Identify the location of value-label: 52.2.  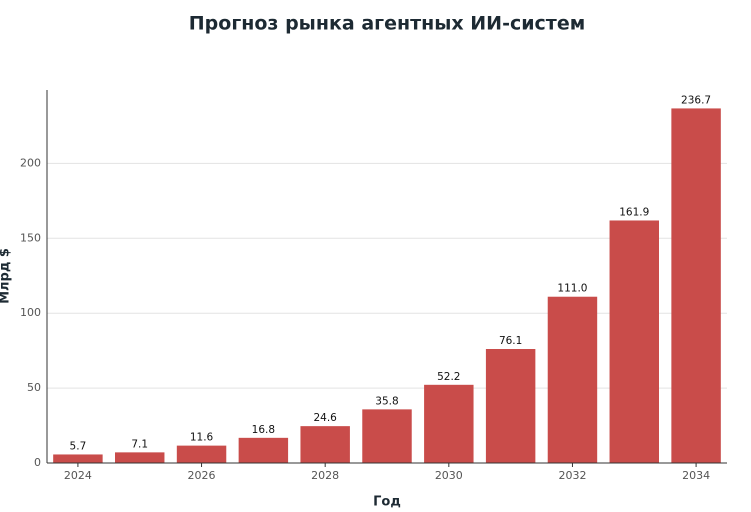
(448, 377).